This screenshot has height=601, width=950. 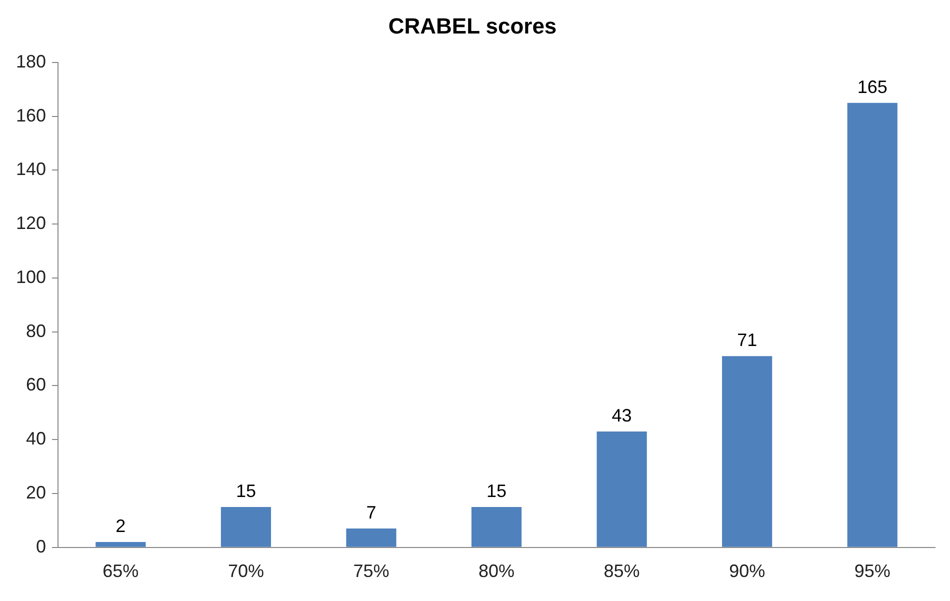 I want to click on x-tick-label: 75%, so click(x=371, y=571).